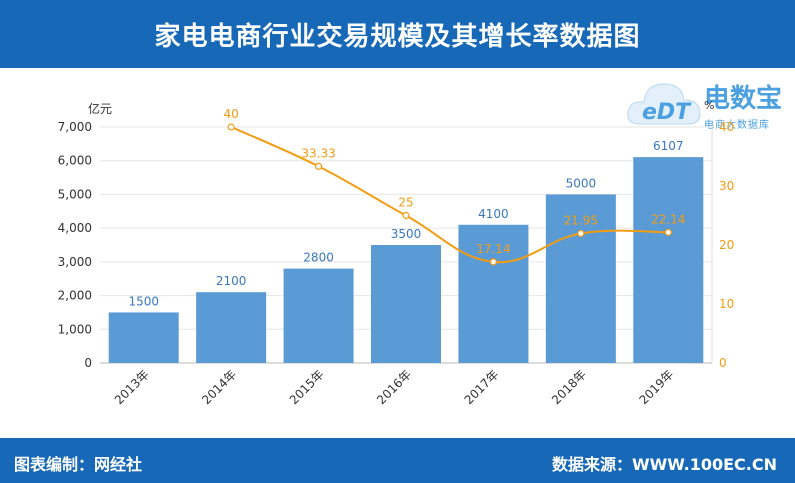 Image resolution: width=795 pixels, height=483 pixels. I want to click on chart-title-bar: 家电电商行业交易规模及其增长率数据图, so click(397, 34).